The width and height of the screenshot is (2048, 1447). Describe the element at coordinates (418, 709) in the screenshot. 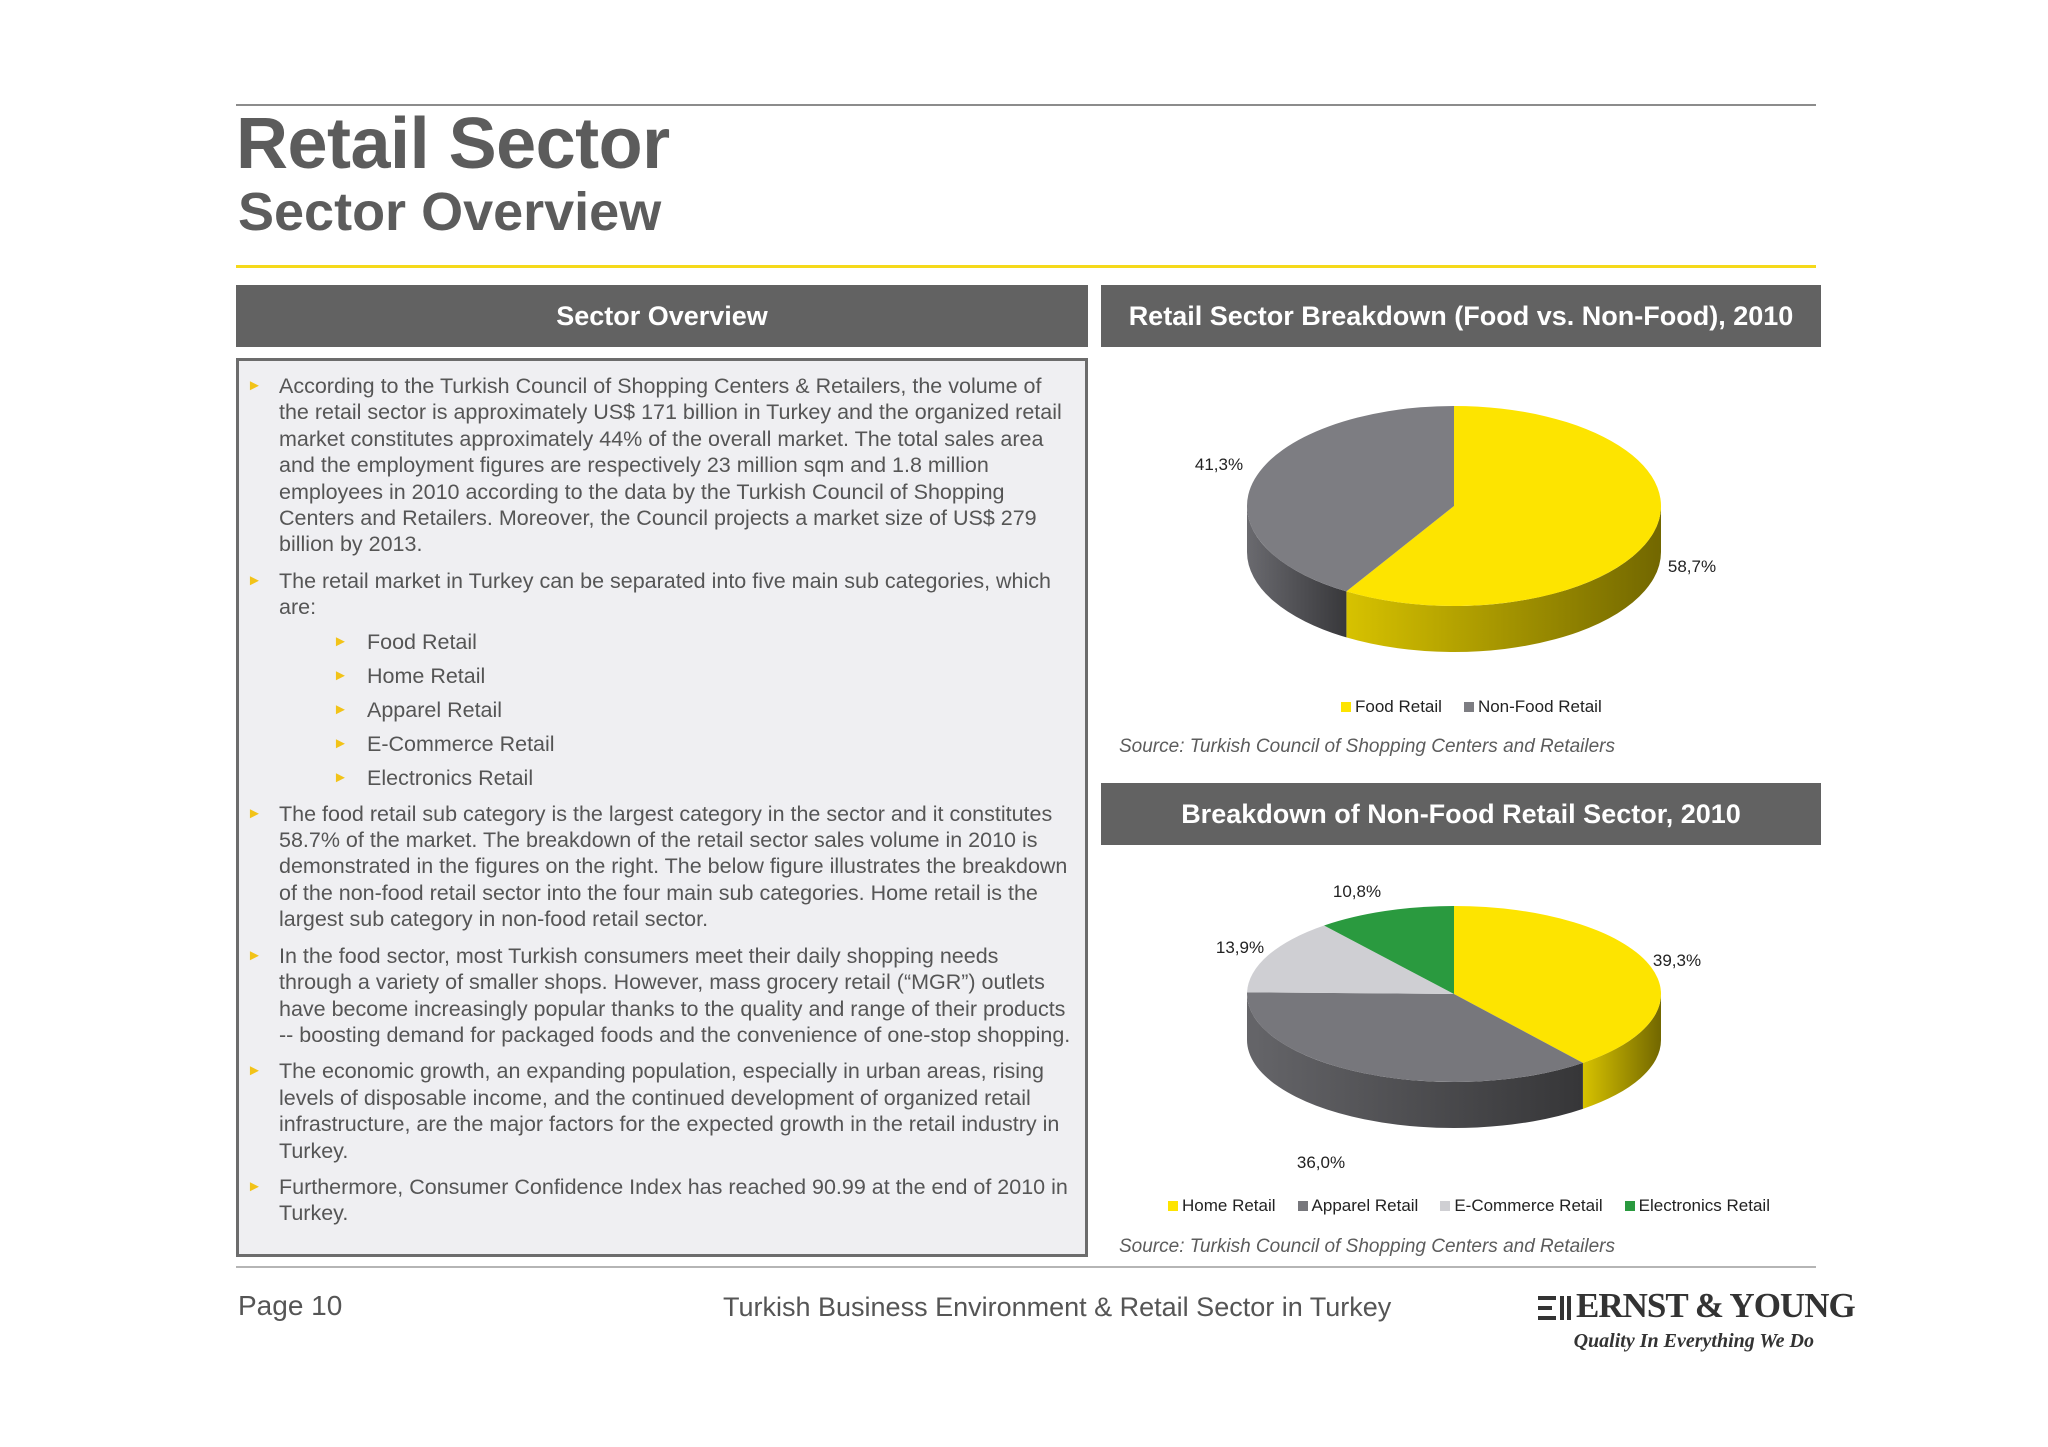

I see `sub-category-item: ► Apparel Retail` at that location.